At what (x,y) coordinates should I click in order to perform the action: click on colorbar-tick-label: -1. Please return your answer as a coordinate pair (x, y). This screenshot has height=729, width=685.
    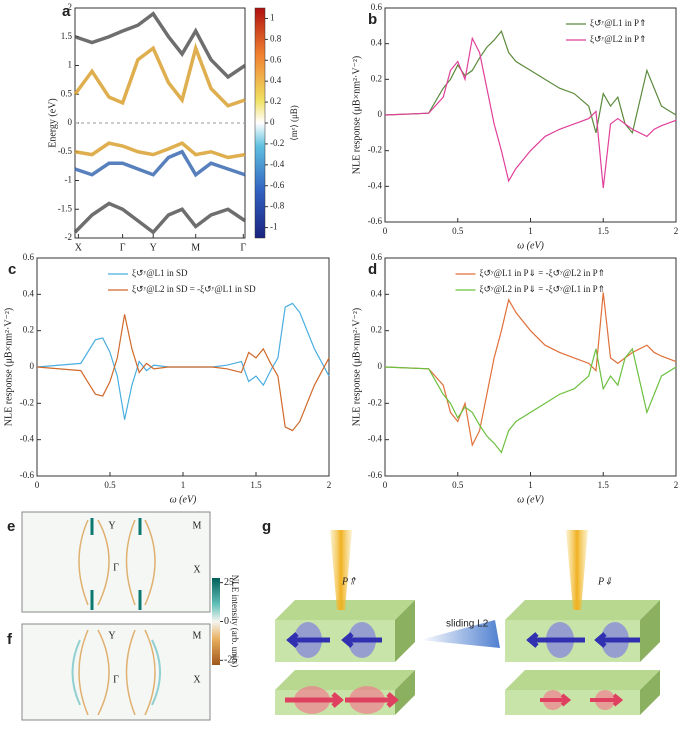
    Looking at the image, I should click on (274, 227).